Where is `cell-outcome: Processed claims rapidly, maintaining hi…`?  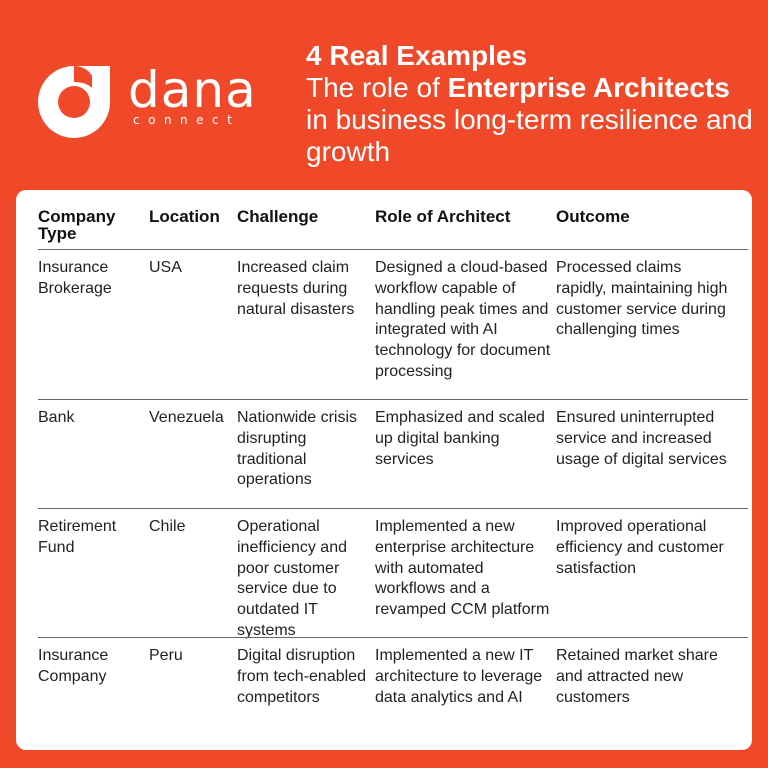 cell-outcome: Processed claims rapidly, maintaining hi… is located at coordinates (642, 299).